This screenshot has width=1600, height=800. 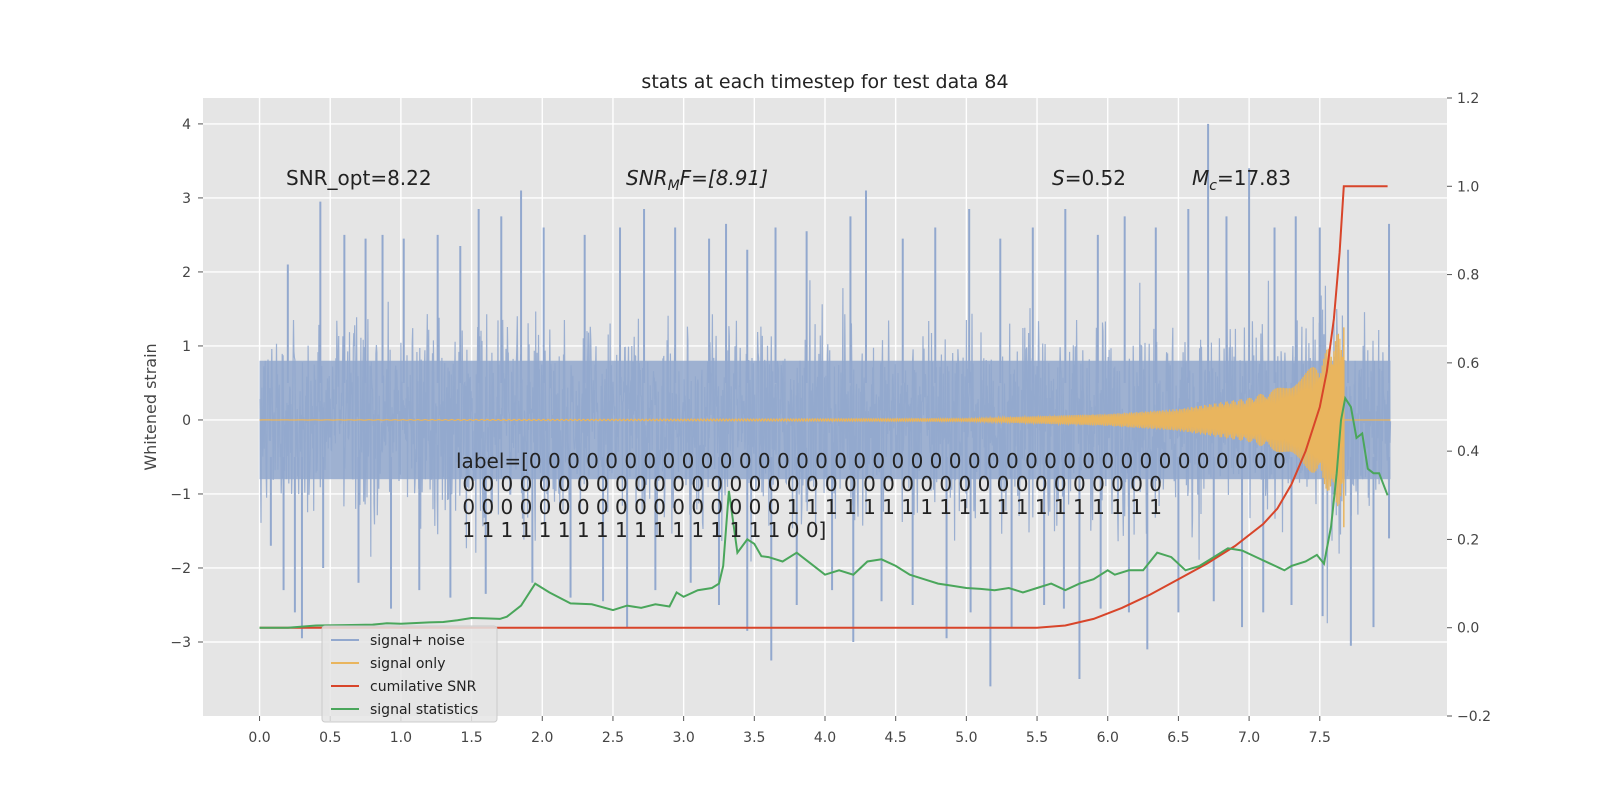 What do you see at coordinates (1320, 738) in the screenshot?
I see `x-tick-label: 7.5` at bounding box center [1320, 738].